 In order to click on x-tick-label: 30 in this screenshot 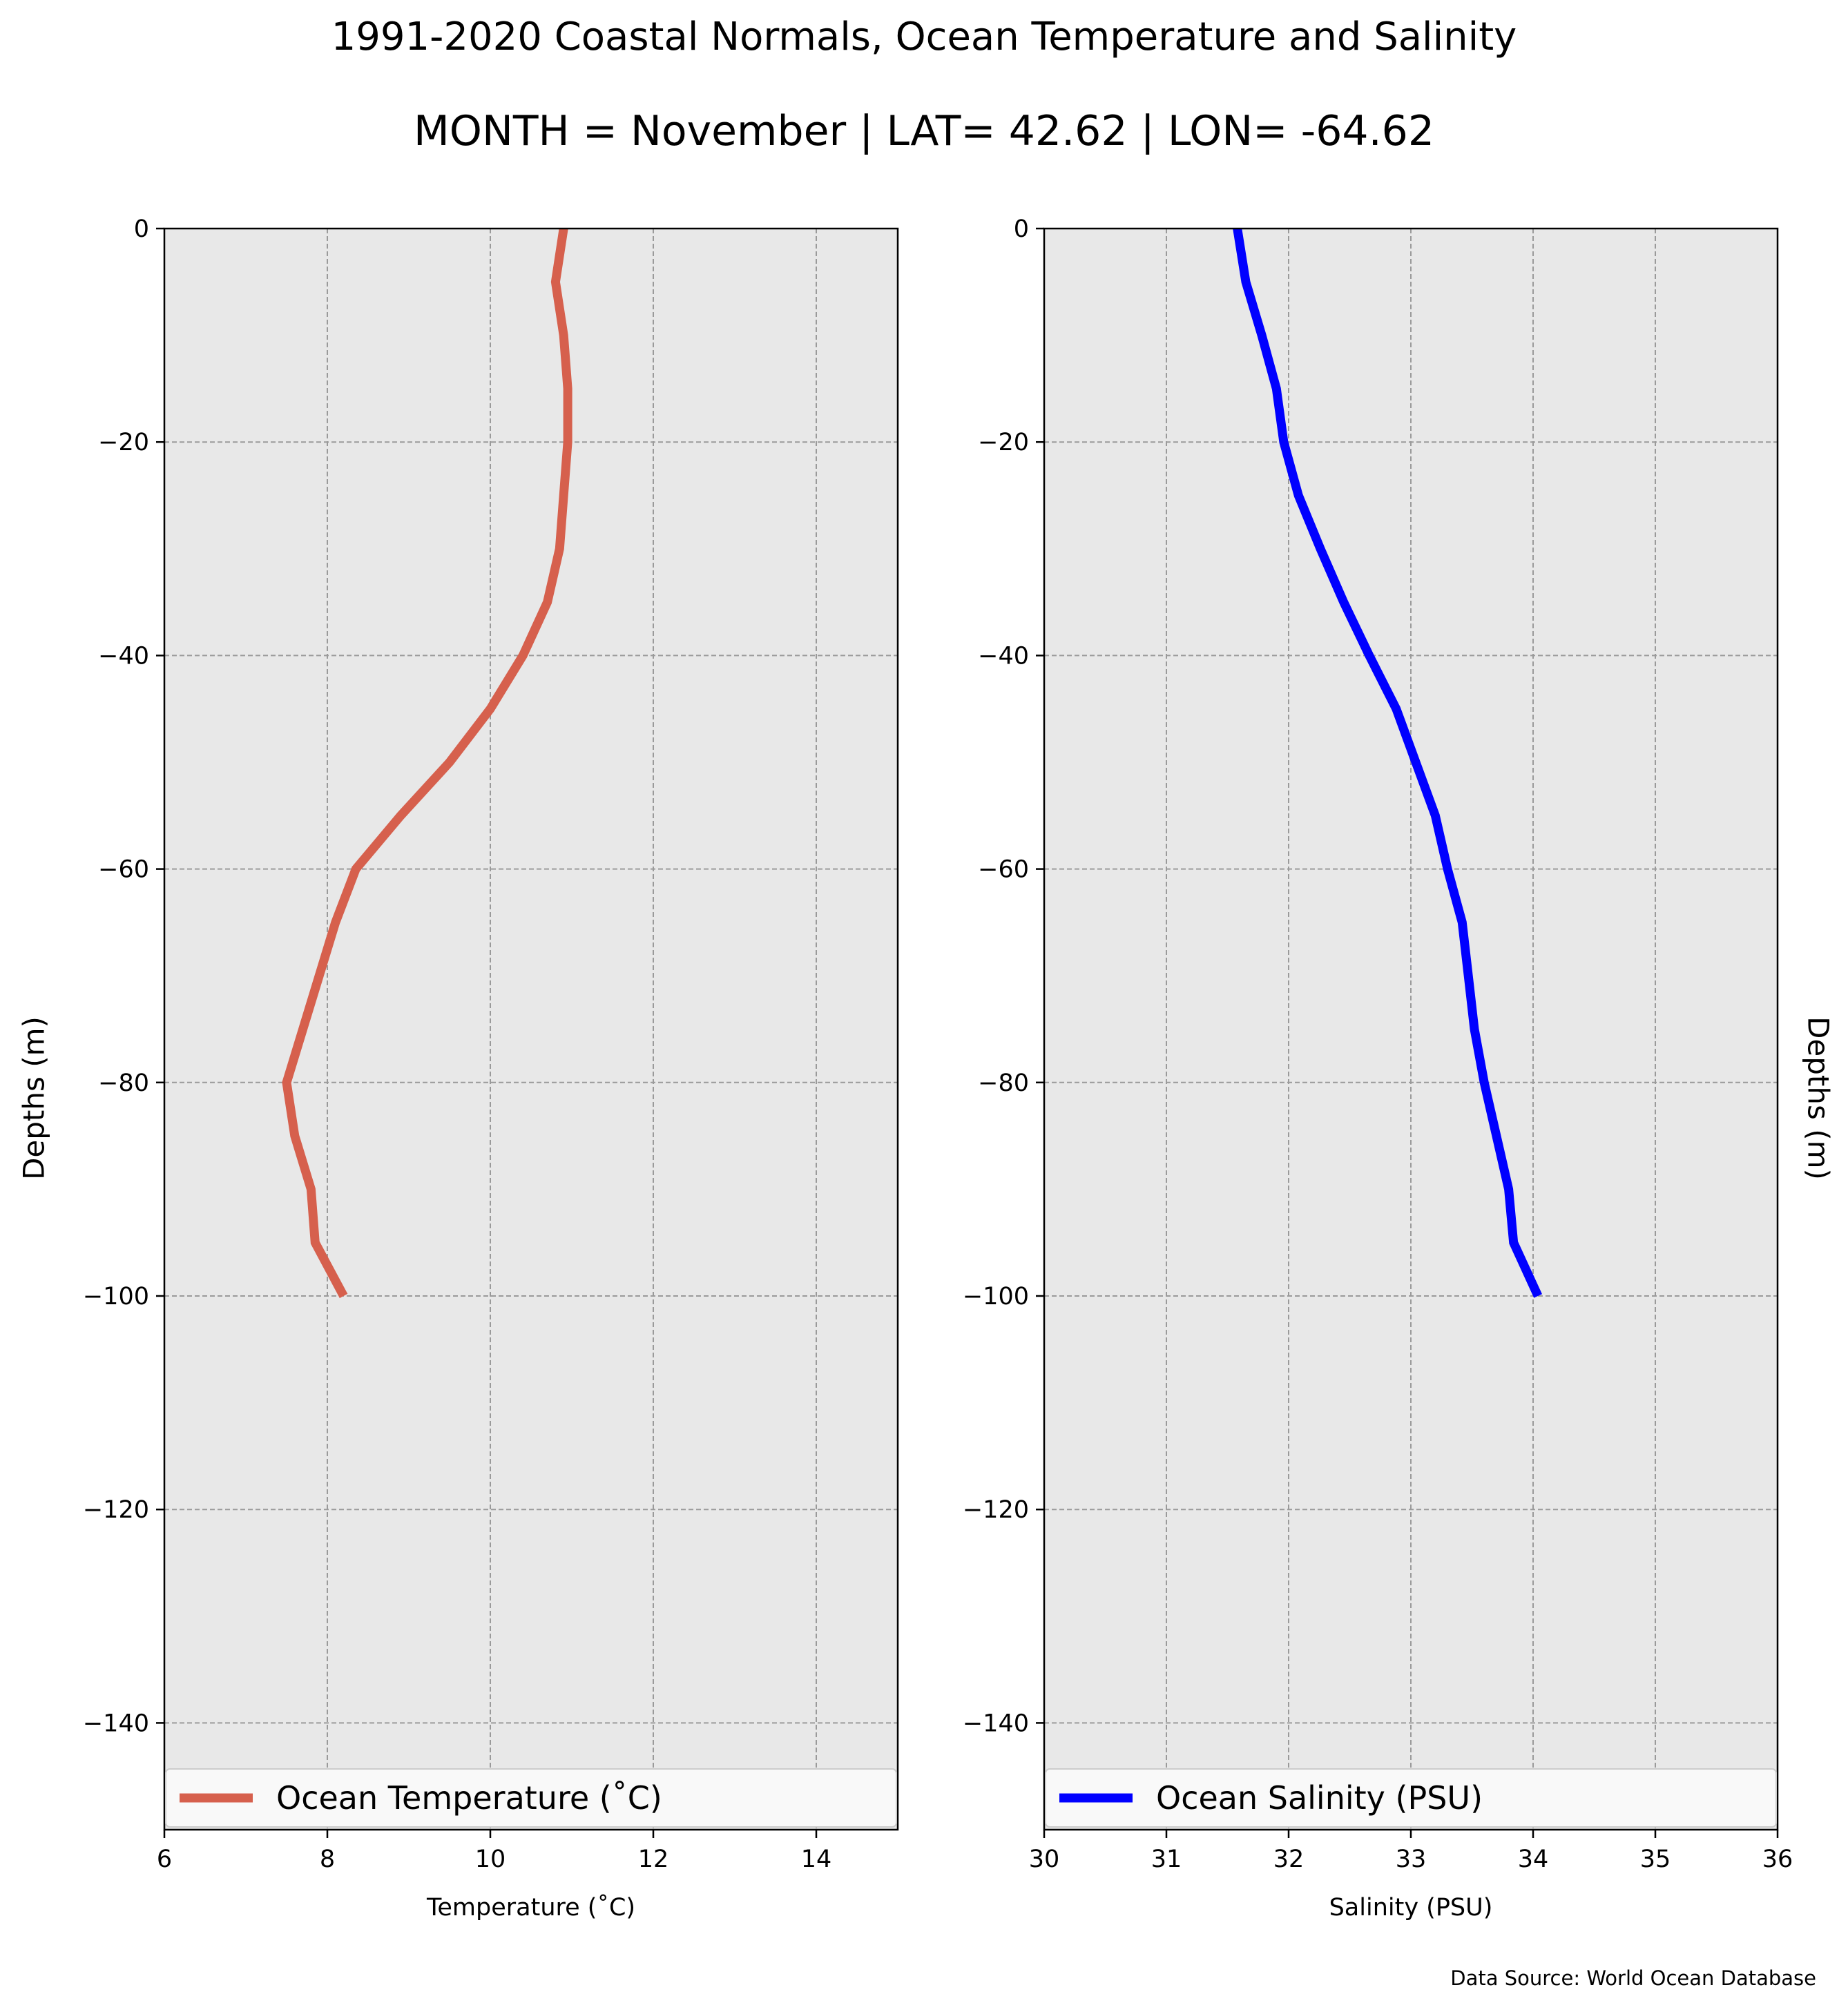, I will do `click(1044, 1860)`.